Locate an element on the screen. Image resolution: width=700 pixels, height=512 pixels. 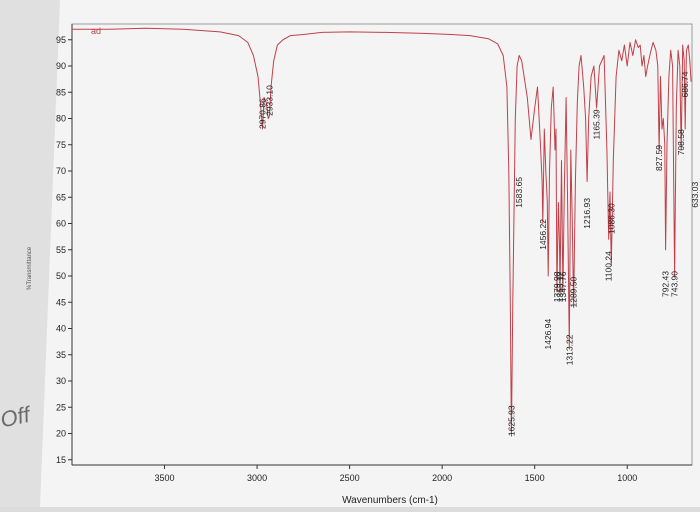
peak-label: 1216.93 is located at coordinates (587, 213).